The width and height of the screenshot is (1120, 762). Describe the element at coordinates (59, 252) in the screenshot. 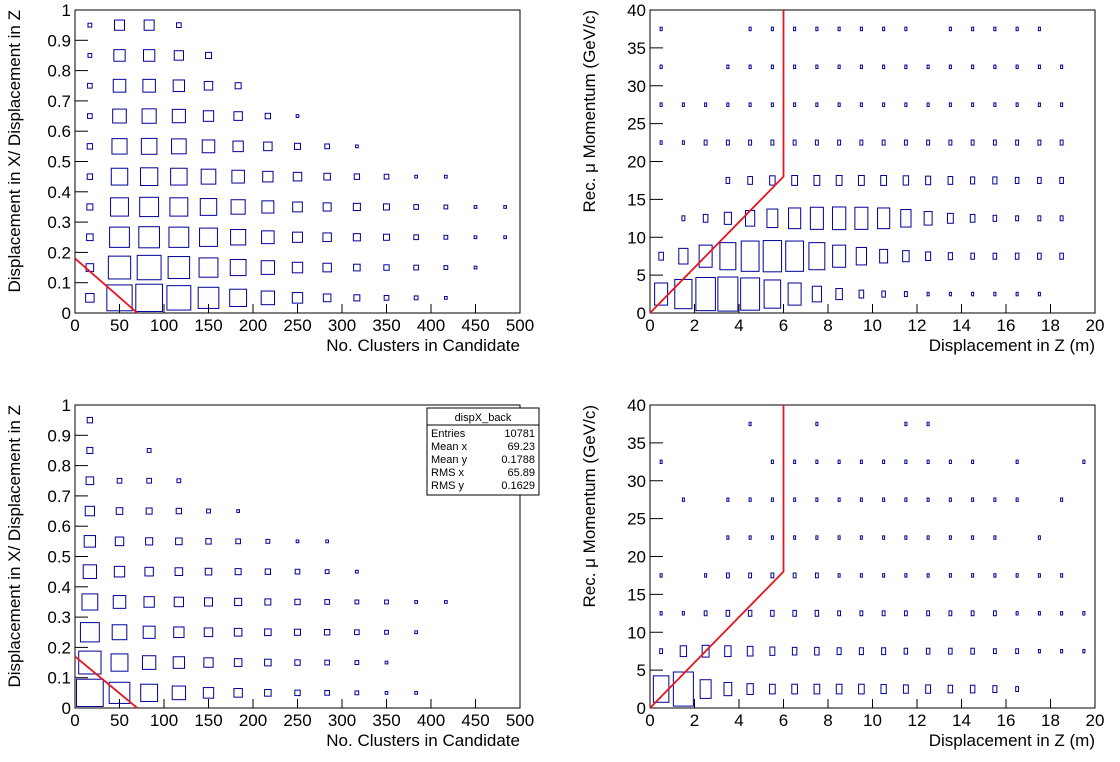

I see `y-tick-label: 0.2` at that location.